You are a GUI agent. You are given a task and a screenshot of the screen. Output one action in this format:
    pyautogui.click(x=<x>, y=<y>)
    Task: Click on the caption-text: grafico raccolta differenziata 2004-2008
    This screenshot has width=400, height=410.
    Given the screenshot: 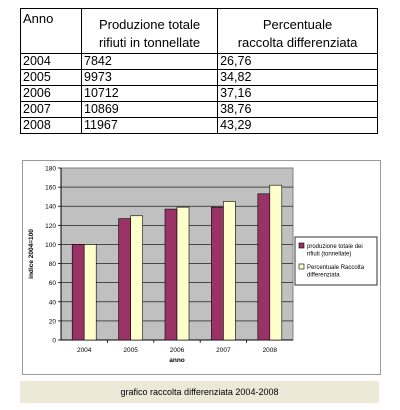 What is the action you would take?
    pyautogui.click(x=199, y=392)
    